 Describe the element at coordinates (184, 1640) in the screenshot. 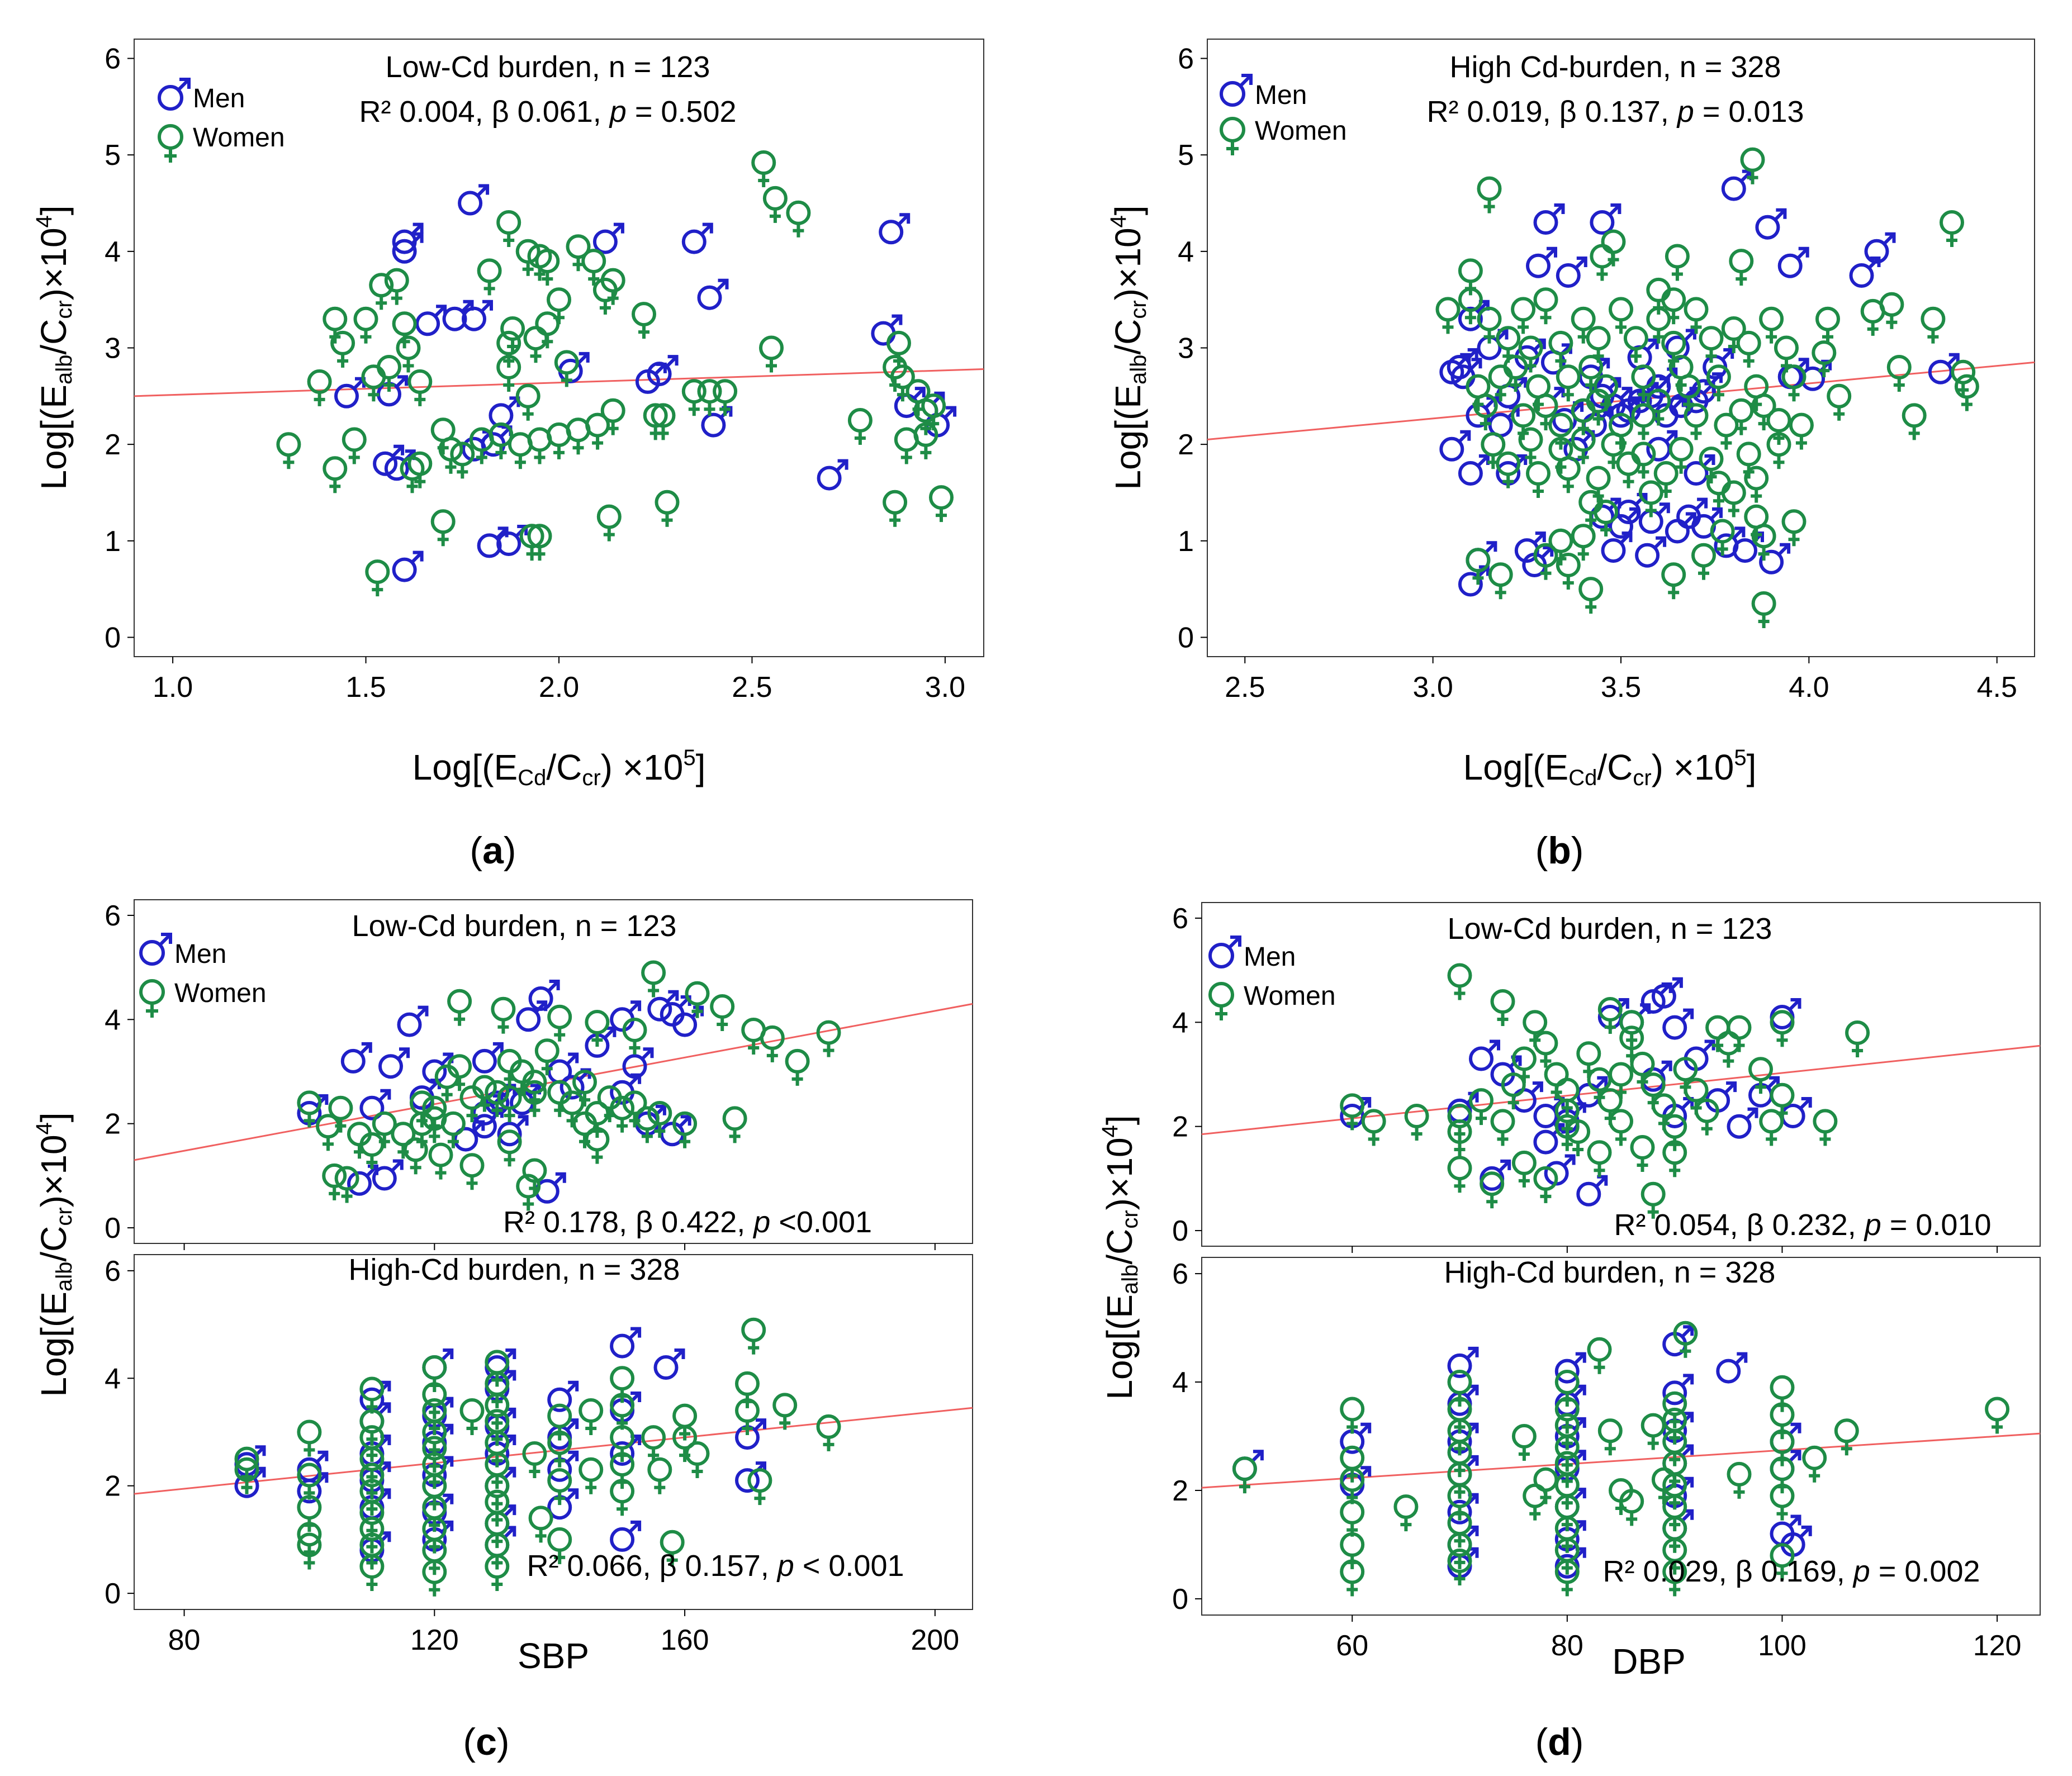

I see `x-tick-label: 80` at that location.